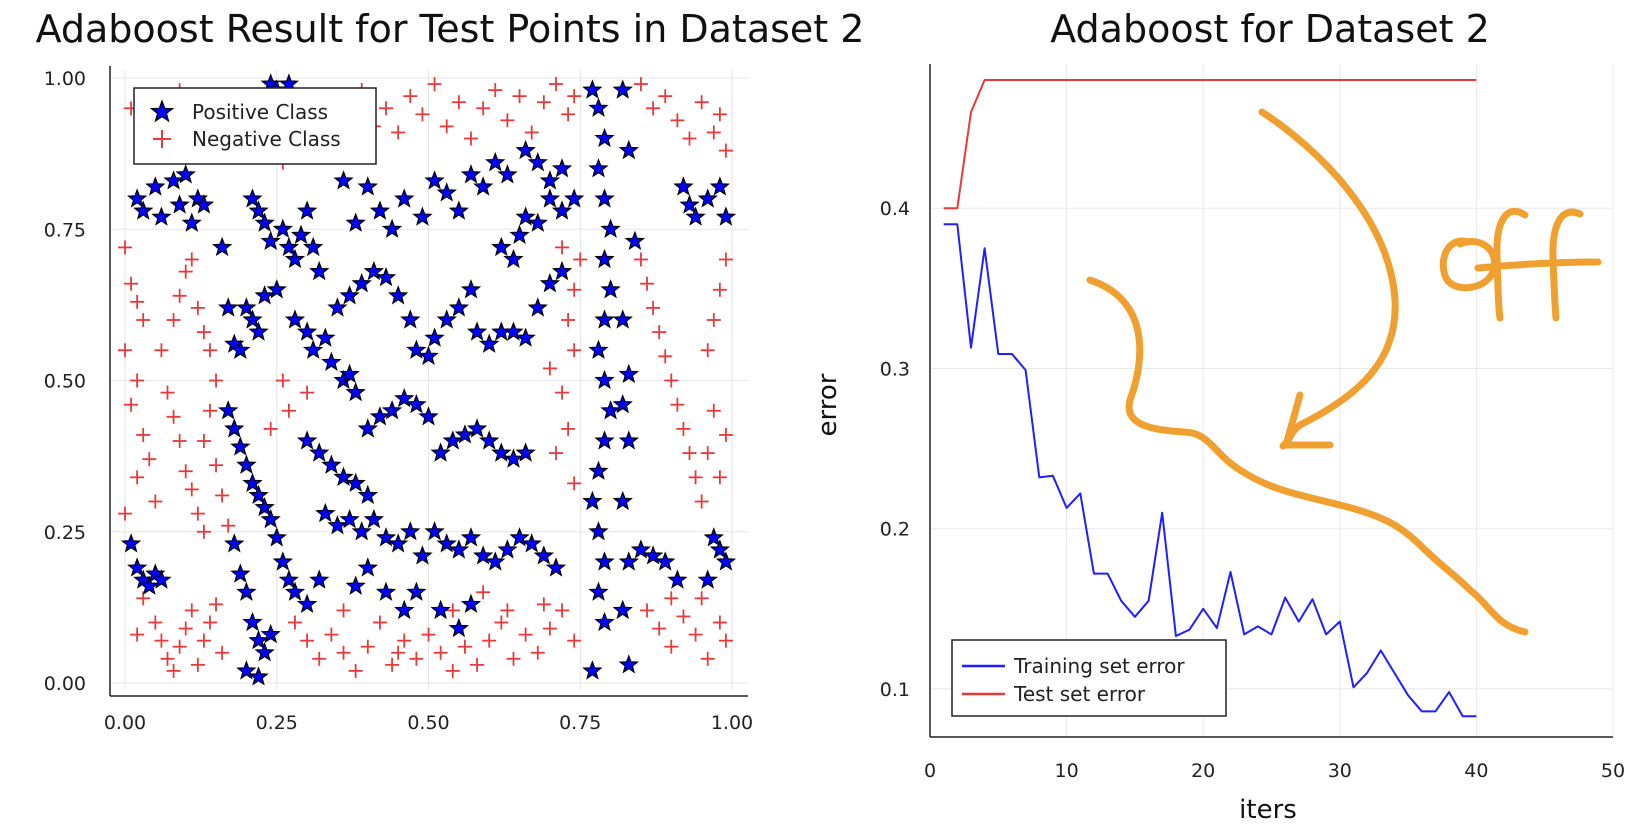  I want to click on scatter-y-tick-label: 0.25, so click(65, 533).